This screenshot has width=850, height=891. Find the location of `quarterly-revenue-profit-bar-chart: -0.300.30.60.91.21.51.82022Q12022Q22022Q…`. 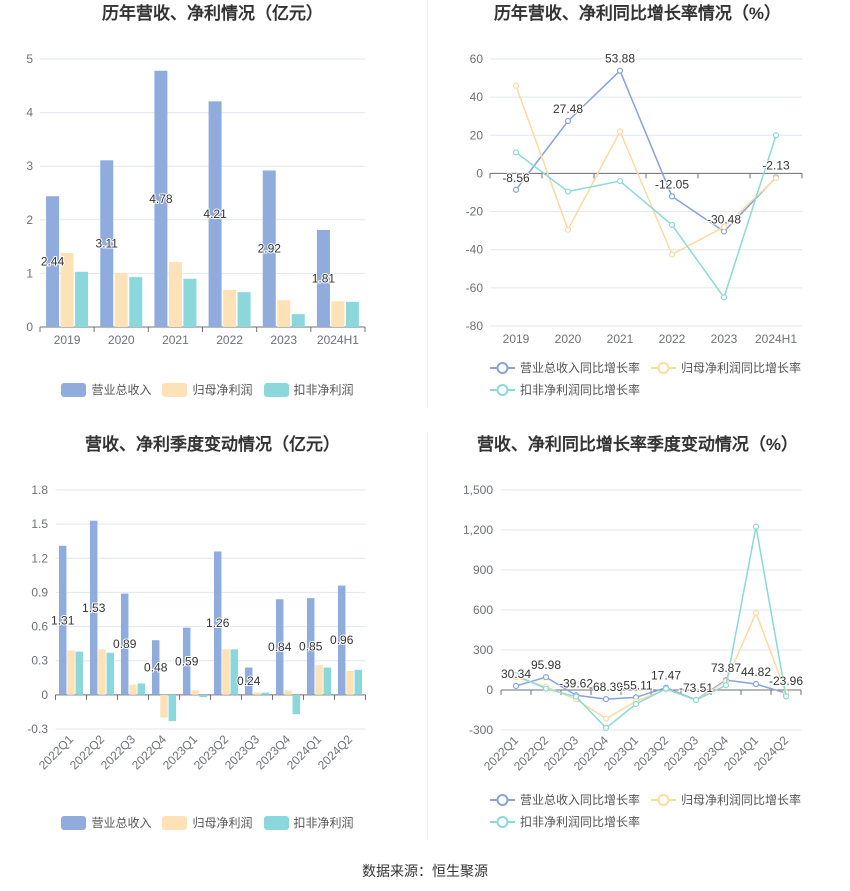

quarterly-revenue-profit-bar-chart: -0.300.30.60.91.21.51.82022Q12022Q22022Q… is located at coordinates (196, 627).